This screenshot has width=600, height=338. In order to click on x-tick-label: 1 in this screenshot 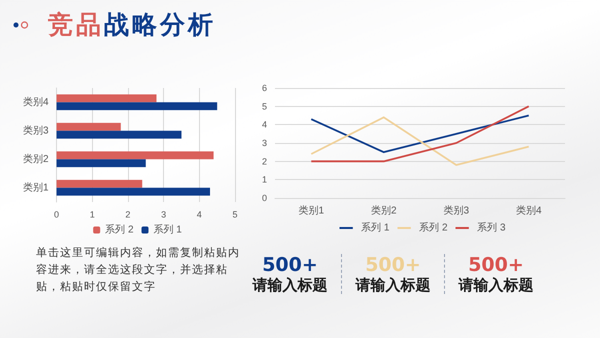, I will do `click(92, 215)`.